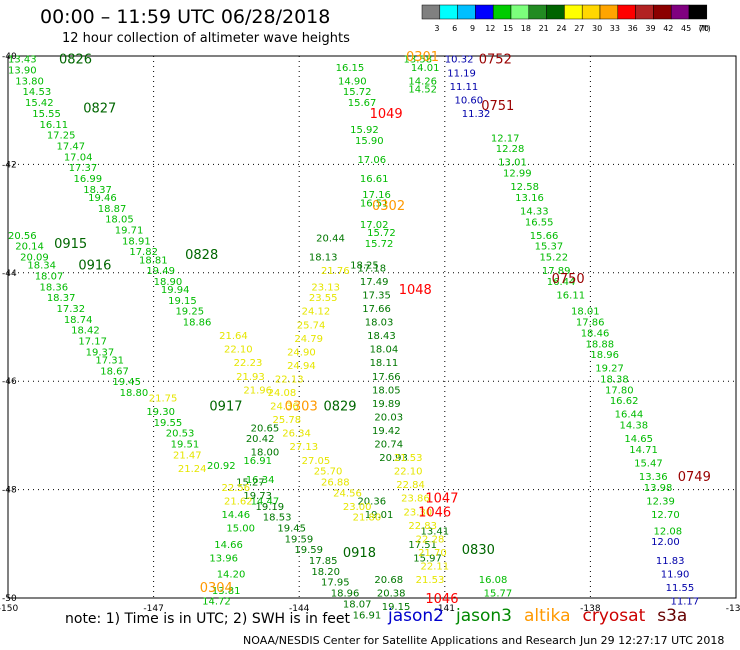 The width and height of the screenshot is (740, 650). I want to click on wave-height-value: 22.11, so click(435, 566).